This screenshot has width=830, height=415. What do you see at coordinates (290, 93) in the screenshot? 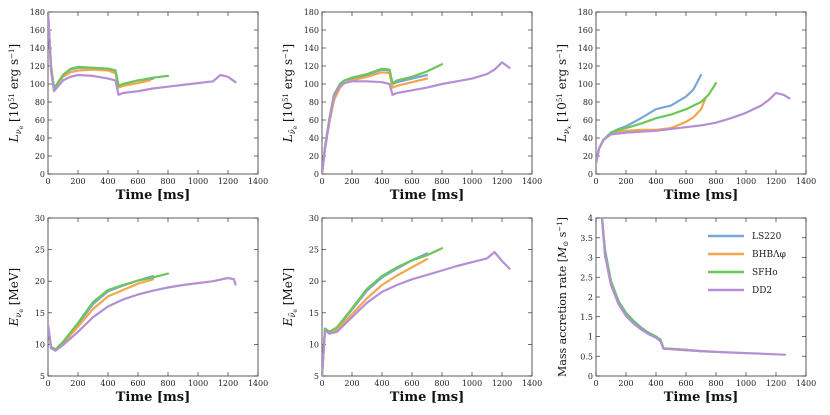
I see `y-axis-label: Lν̄e [1051 erg s−1]` at bounding box center [290, 93].